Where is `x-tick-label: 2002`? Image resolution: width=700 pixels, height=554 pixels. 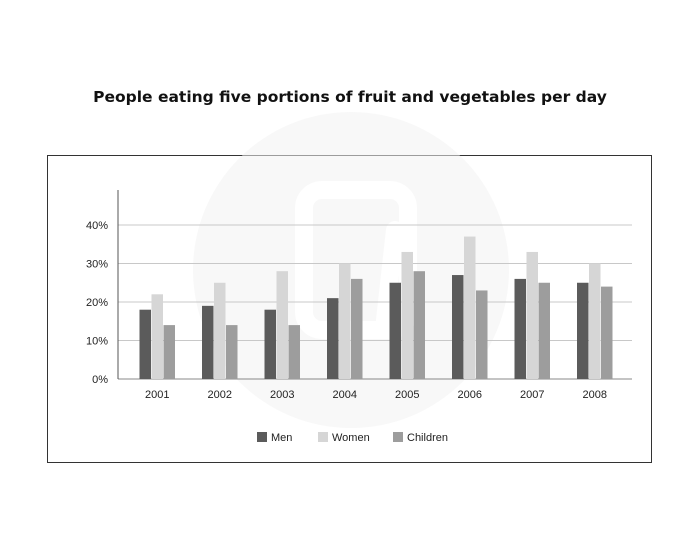 x-tick-label: 2002 is located at coordinates (220, 395).